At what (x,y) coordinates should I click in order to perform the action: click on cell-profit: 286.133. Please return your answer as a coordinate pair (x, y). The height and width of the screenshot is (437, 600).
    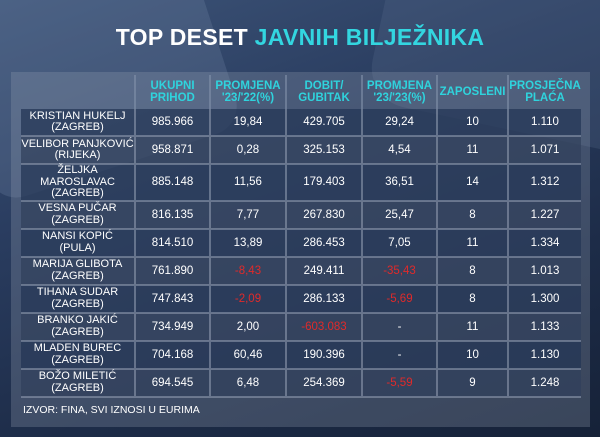
    Looking at the image, I should click on (323, 299).